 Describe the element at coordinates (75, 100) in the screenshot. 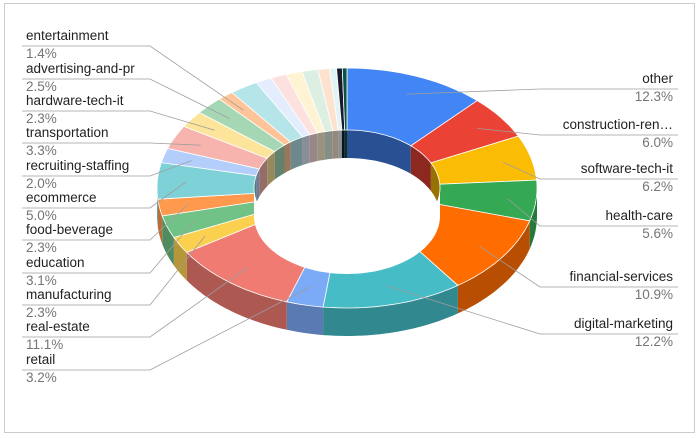

I see `slice-label-hardware-tech-it: hardware-tech-it` at that location.